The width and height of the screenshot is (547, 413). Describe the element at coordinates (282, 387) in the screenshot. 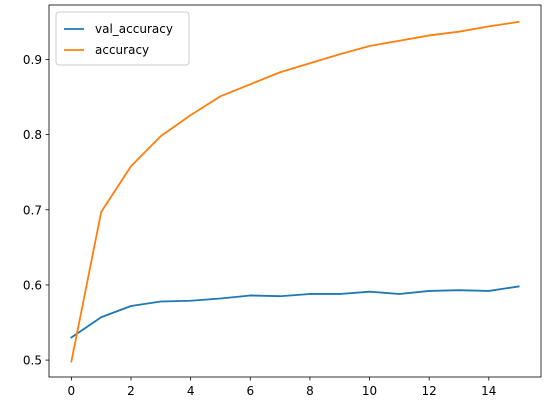

I see `x-axis-ticks: 0 2 4 6 8 10 12 14` at that location.